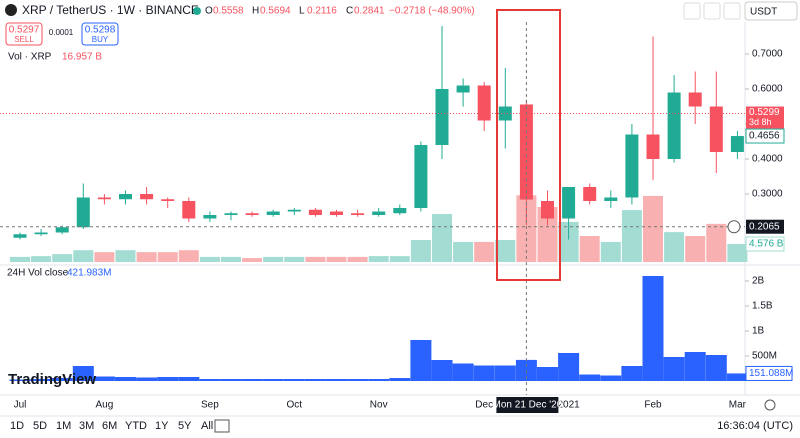 Image resolution: width=800 pixels, height=438 pixels. I want to click on volume-last-box, so click(765, 244).